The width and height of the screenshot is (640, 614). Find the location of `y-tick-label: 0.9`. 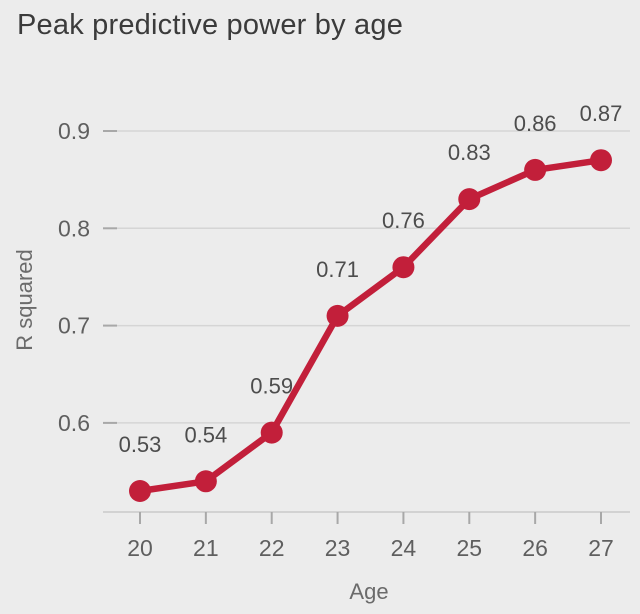

y-tick-label: 0.9 is located at coordinates (74, 131).